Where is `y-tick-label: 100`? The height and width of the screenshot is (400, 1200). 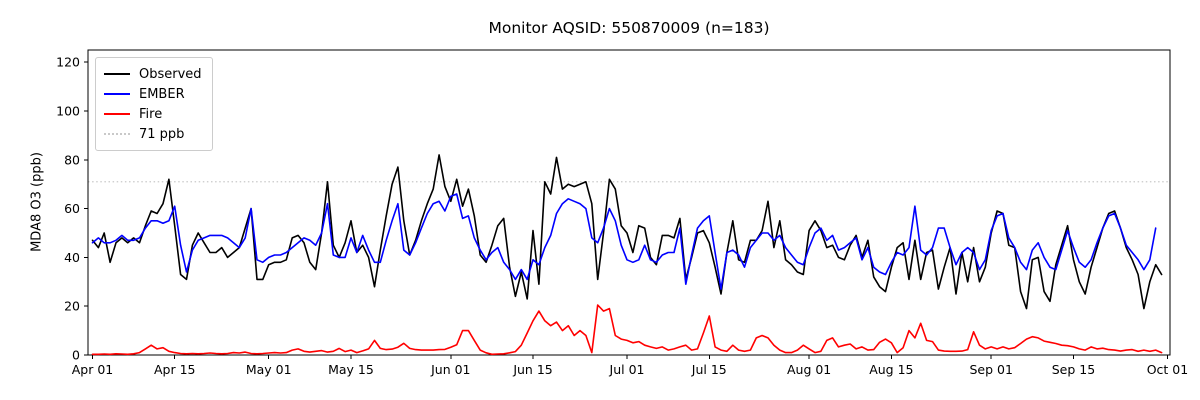
y-tick-label: 100 is located at coordinates (68, 111).